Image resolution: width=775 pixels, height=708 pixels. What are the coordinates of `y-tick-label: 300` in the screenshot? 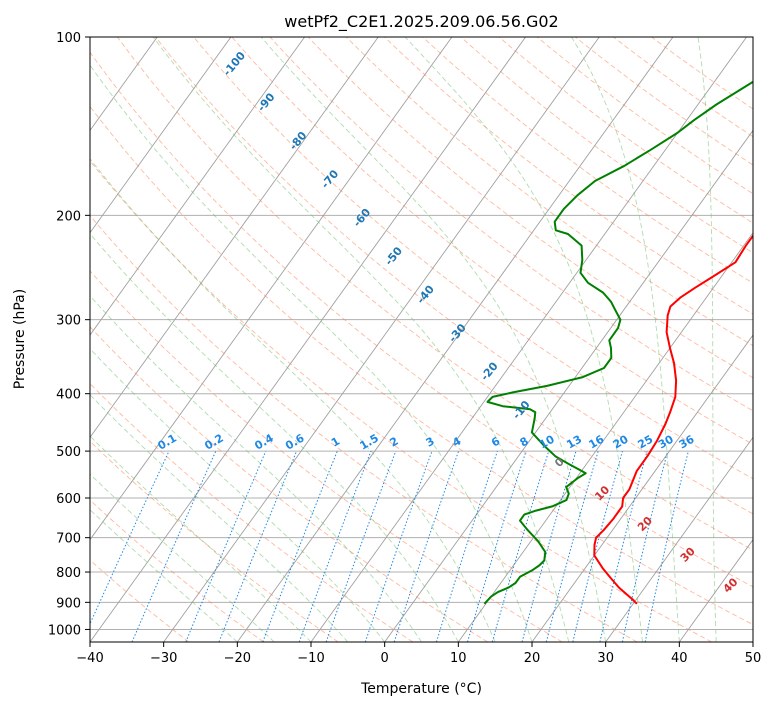 It's located at (68, 321).